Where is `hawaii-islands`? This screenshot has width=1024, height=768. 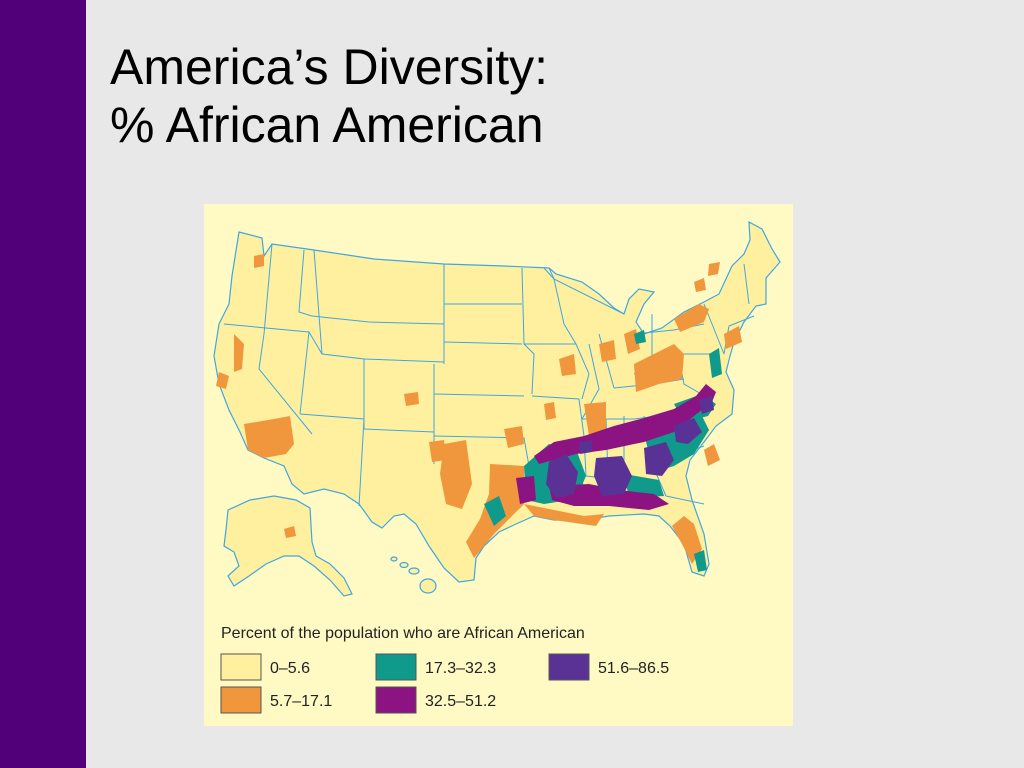 hawaii-islands is located at coordinates (413, 575).